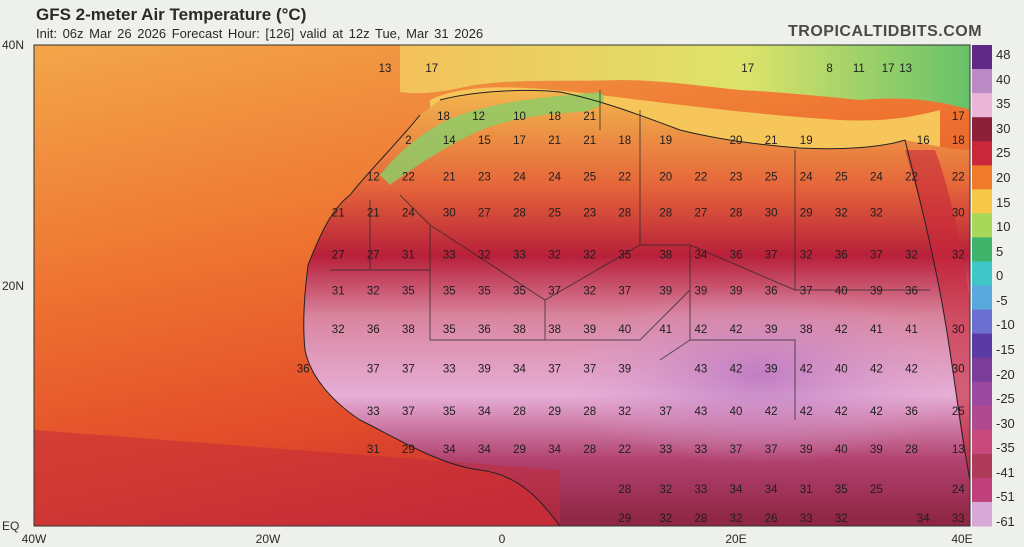 The height and width of the screenshot is (547, 1024). I want to click on lon-label-40w: 40W, so click(34, 539).